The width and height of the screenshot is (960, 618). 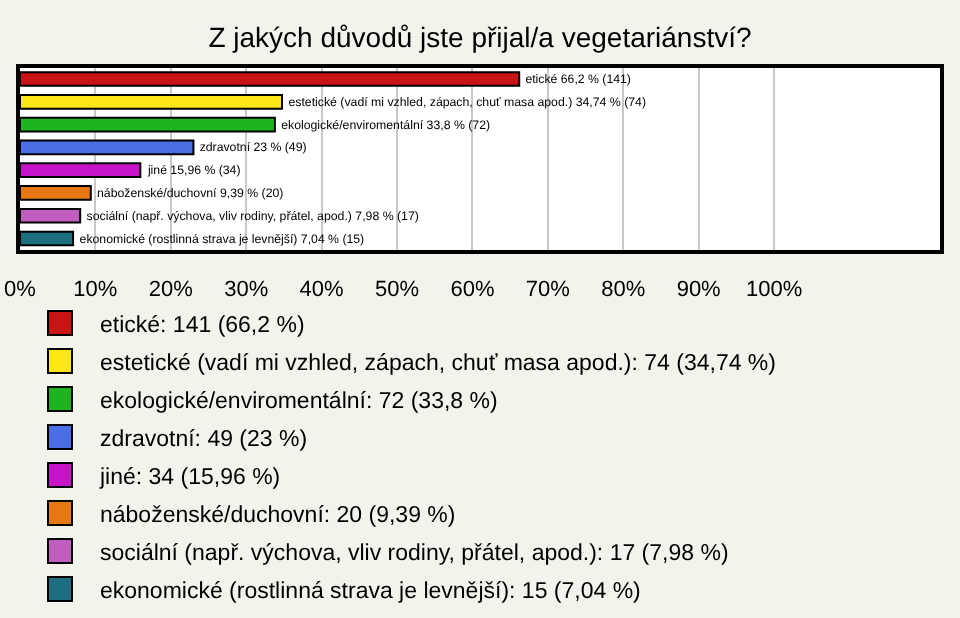 I want to click on x-tick-label: 20%, so click(x=171, y=289).